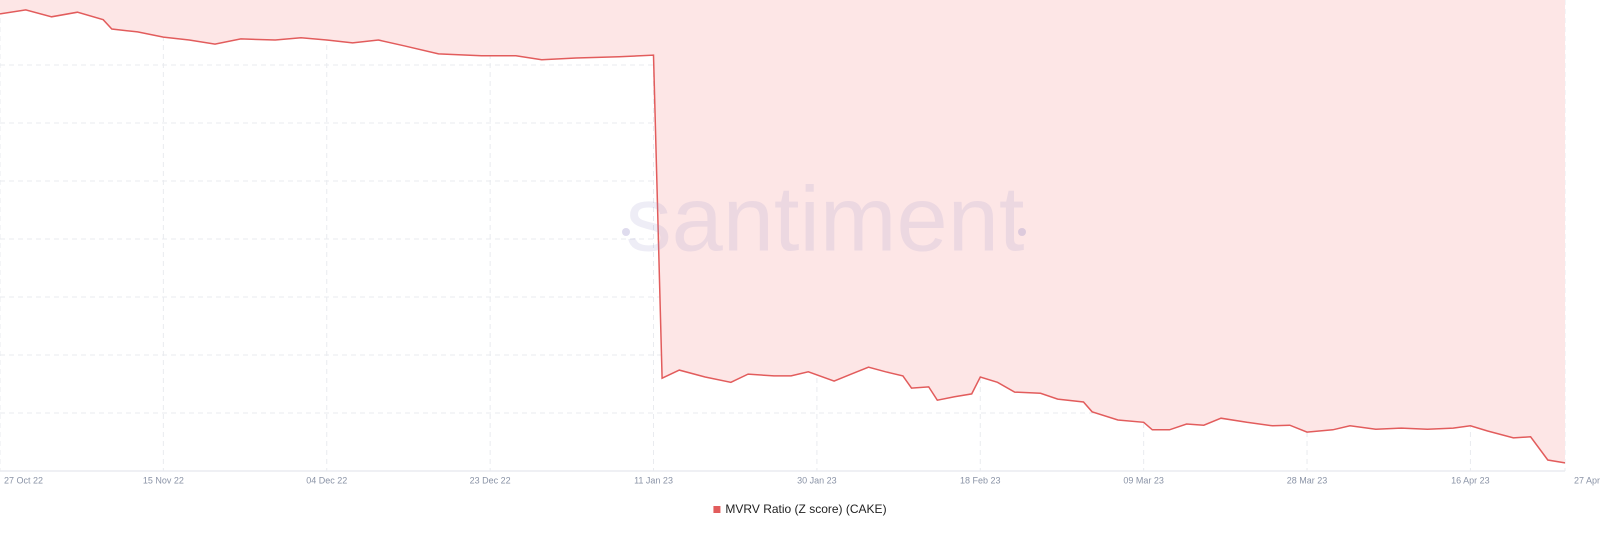 This screenshot has width=1600, height=541. Describe the element at coordinates (1587, 480) in the screenshot. I see `x-tick-label: 27 Apr` at that location.